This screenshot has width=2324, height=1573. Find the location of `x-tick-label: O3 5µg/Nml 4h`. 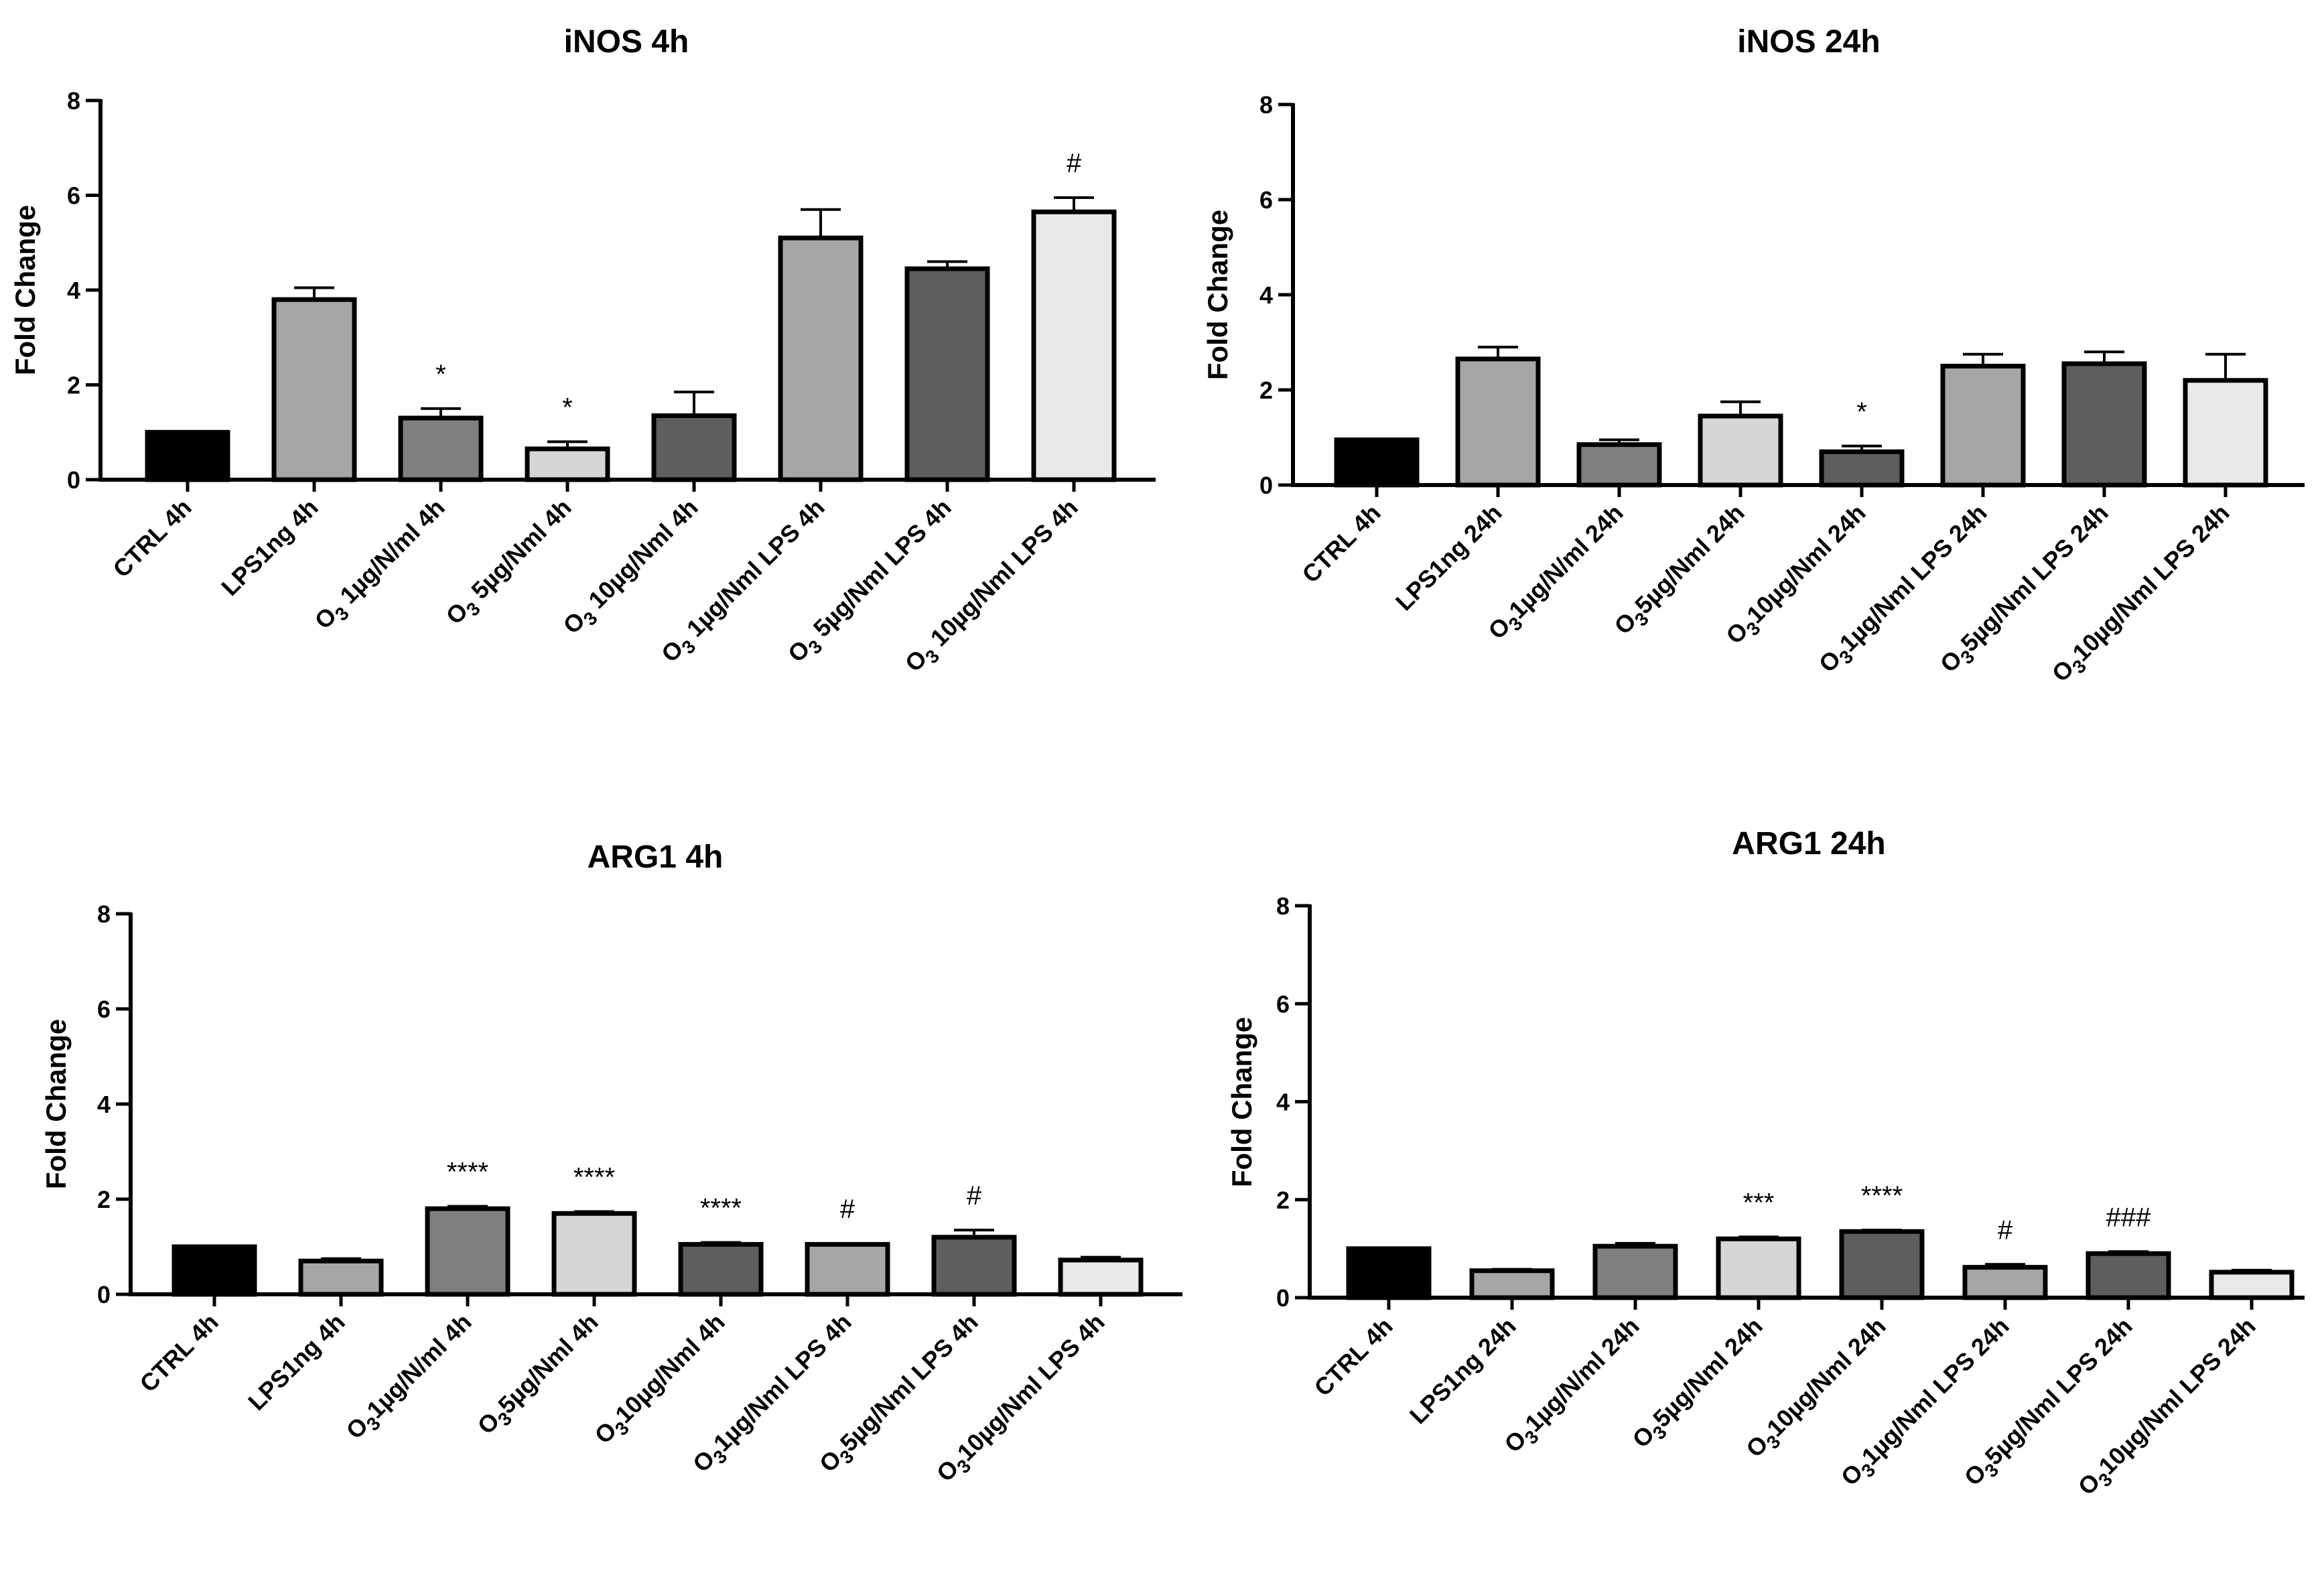

x-tick-label: O3 5µg/Nml 4h is located at coordinates (510, 564).